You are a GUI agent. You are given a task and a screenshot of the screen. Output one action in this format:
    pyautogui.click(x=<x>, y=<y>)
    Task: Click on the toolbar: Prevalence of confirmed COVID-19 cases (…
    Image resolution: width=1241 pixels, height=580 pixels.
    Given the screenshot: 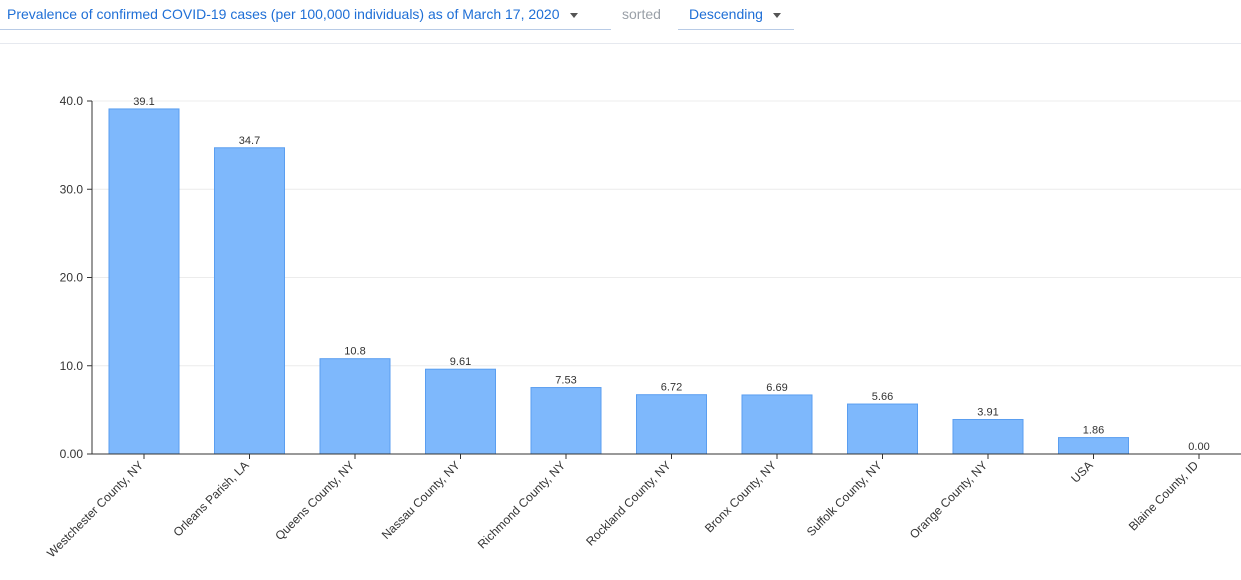 What is the action you would take?
    pyautogui.click(x=620, y=22)
    